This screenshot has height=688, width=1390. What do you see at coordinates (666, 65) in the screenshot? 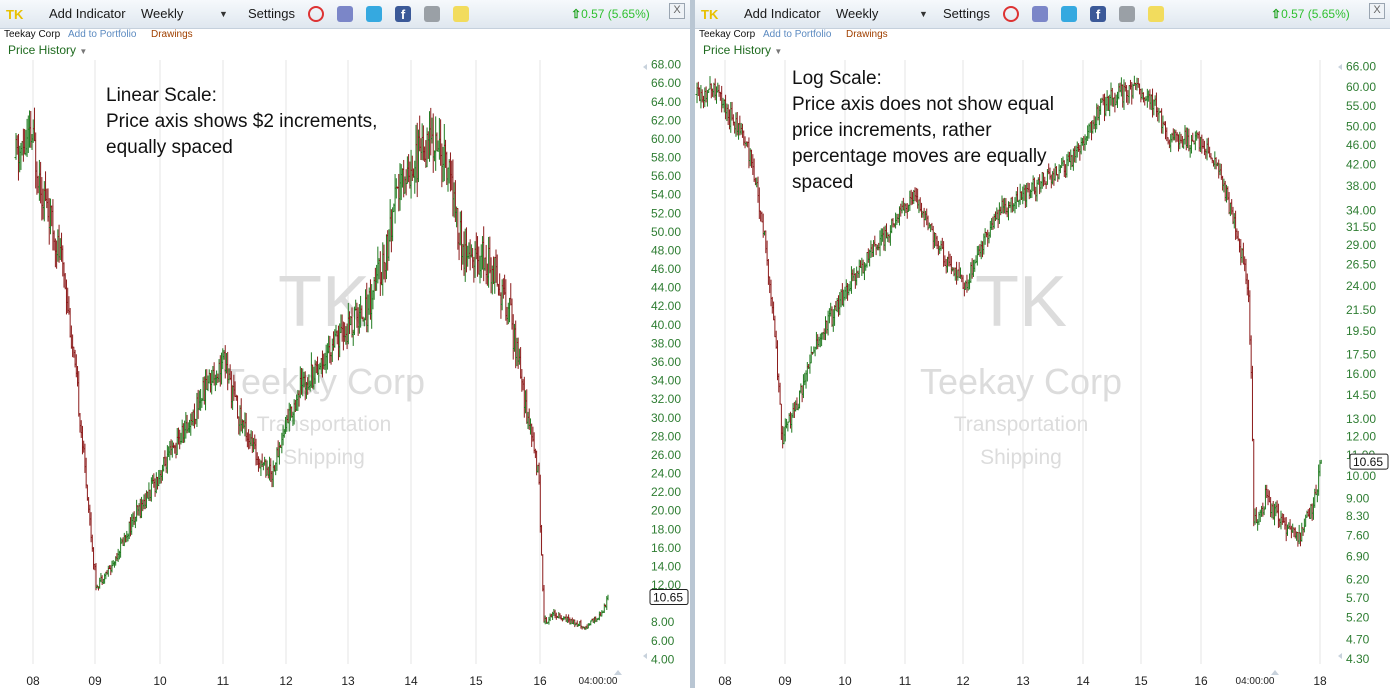
I see `y-axis-tick-label: 68.00` at bounding box center [666, 65].